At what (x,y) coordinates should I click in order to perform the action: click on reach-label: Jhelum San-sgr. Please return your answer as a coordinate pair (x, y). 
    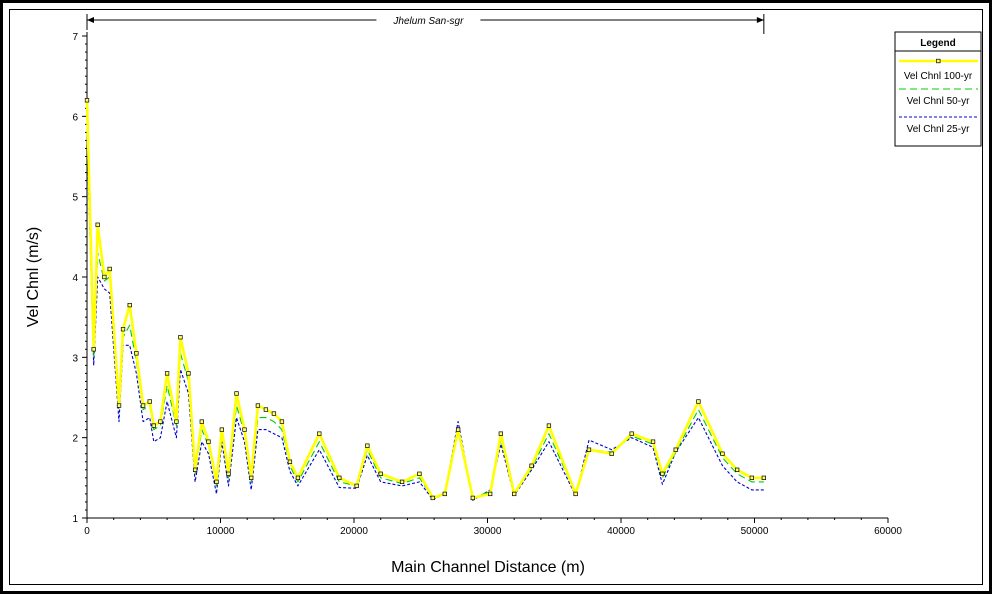
    Looking at the image, I should click on (428, 21).